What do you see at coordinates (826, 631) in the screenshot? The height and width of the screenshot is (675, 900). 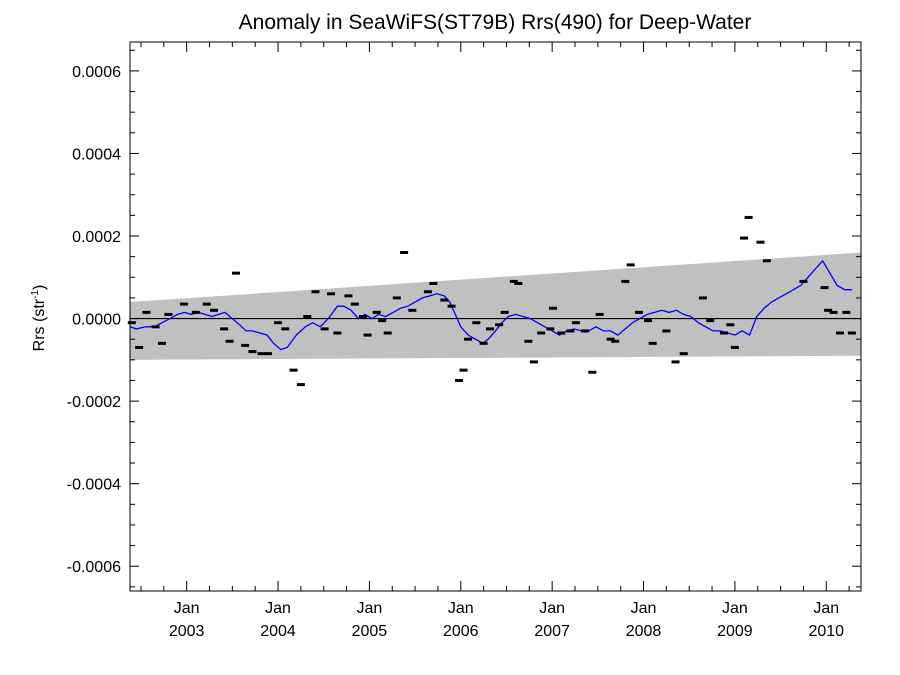 I see `x-tick-year: 2010` at bounding box center [826, 631].